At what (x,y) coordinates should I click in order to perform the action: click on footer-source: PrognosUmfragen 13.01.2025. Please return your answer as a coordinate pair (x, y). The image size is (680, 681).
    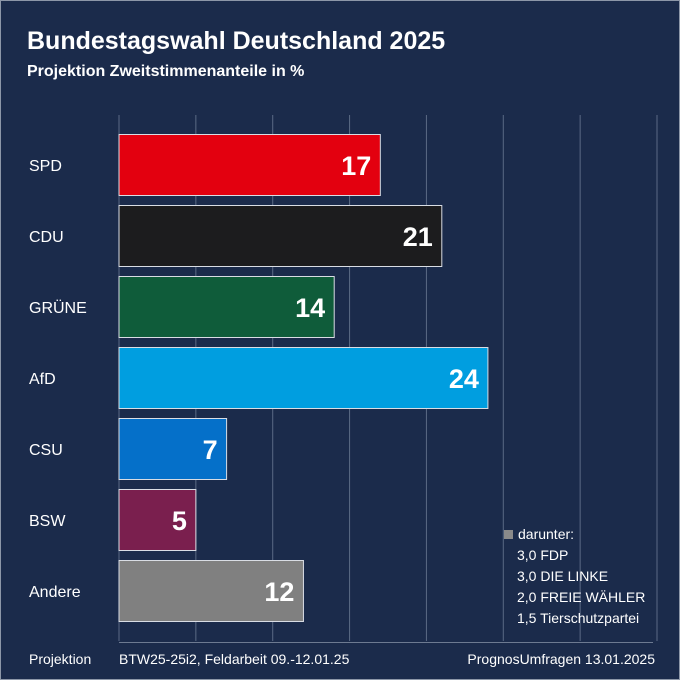
    Looking at the image, I should click on (561, 659).